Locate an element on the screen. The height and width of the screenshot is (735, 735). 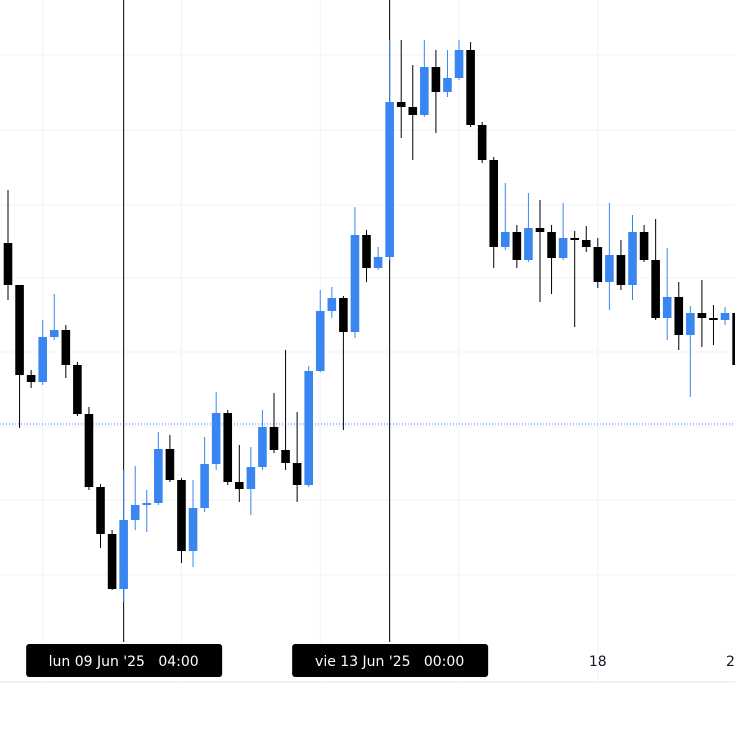
x-tick-label: vie 13 Jun '25 00:00 is located at coordinates (389, 662).